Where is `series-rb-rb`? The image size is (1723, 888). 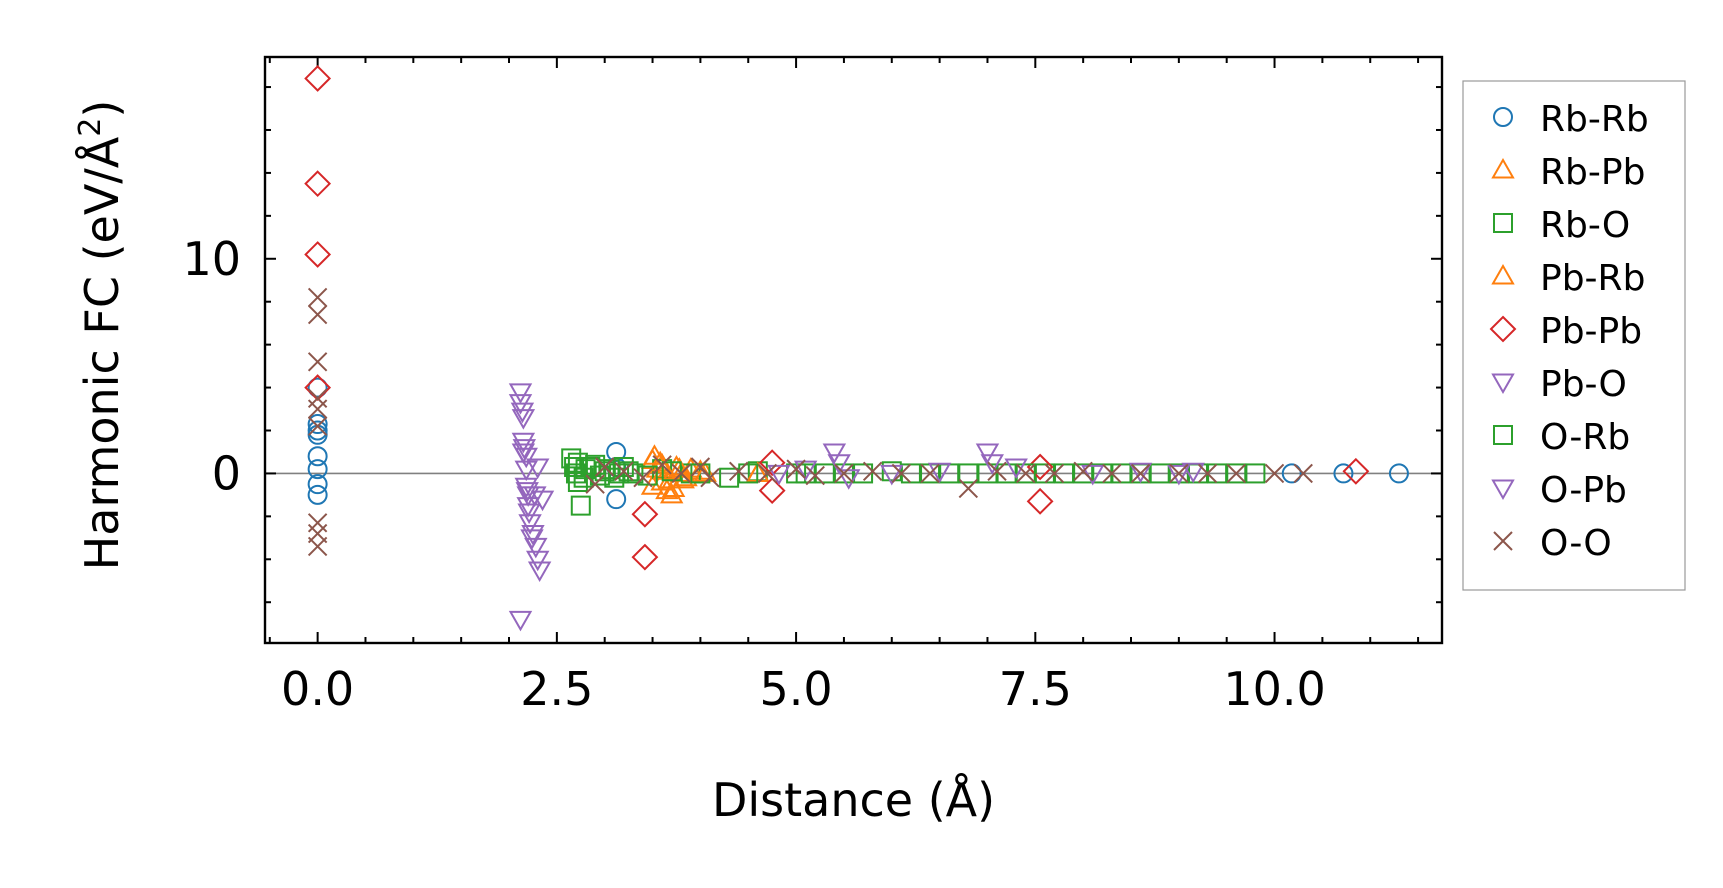
series-rb-rb is located at coordinates (858, 443).